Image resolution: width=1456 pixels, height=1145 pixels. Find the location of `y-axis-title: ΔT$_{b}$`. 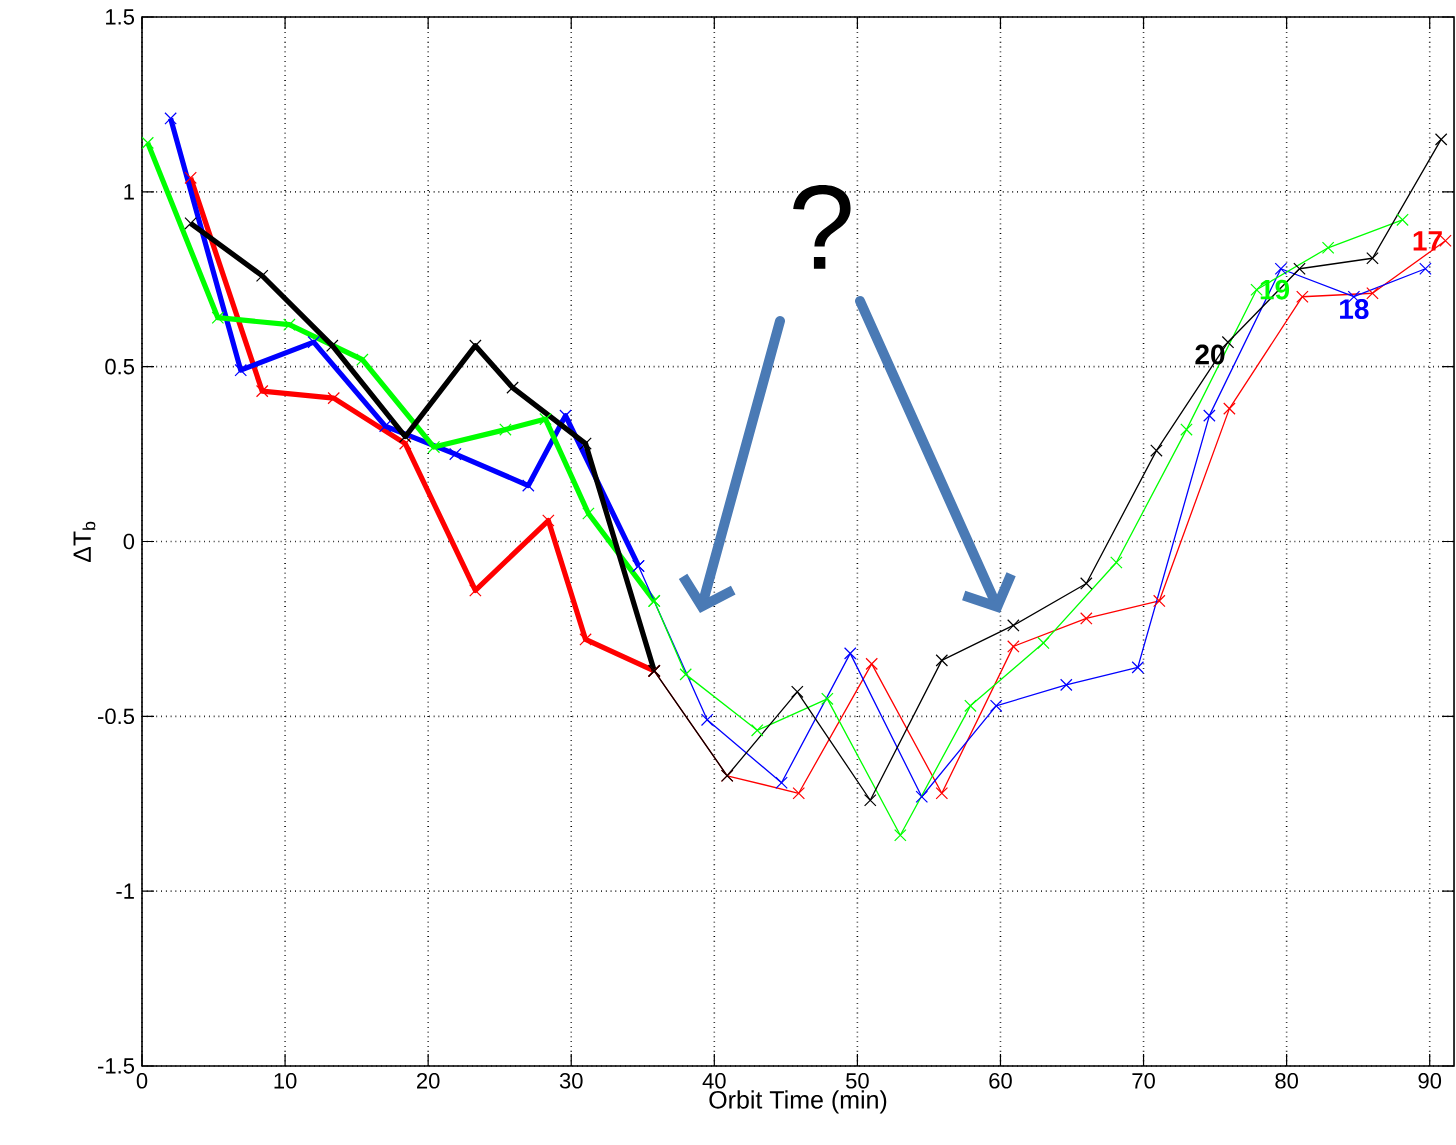

y-axis-title: ΔT$_{b}$ is located at coordinates (84, 542).